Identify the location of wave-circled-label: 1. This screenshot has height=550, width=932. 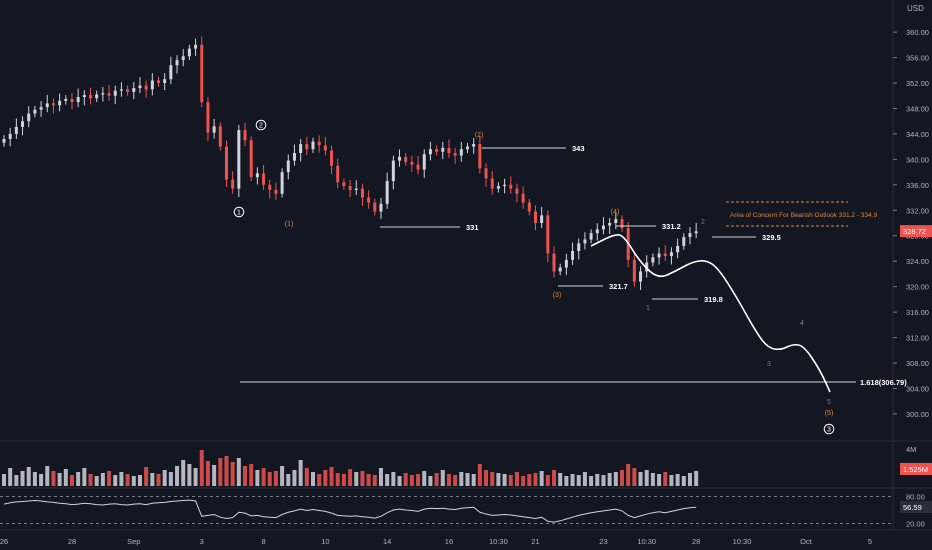
(239, 213).